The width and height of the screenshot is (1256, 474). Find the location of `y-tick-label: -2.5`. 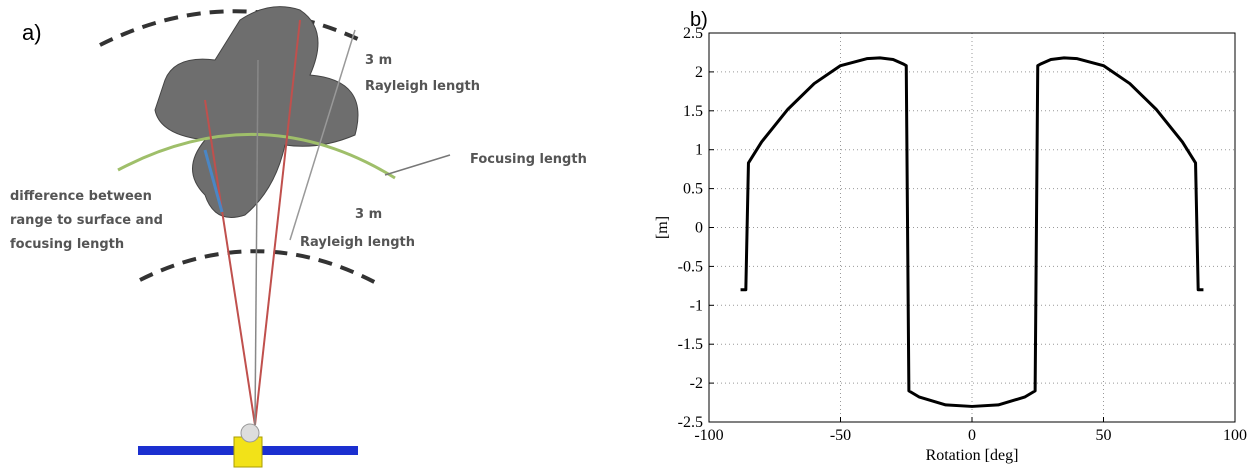

y-tick-label: -2.5 is located at coordinates (690, 422).